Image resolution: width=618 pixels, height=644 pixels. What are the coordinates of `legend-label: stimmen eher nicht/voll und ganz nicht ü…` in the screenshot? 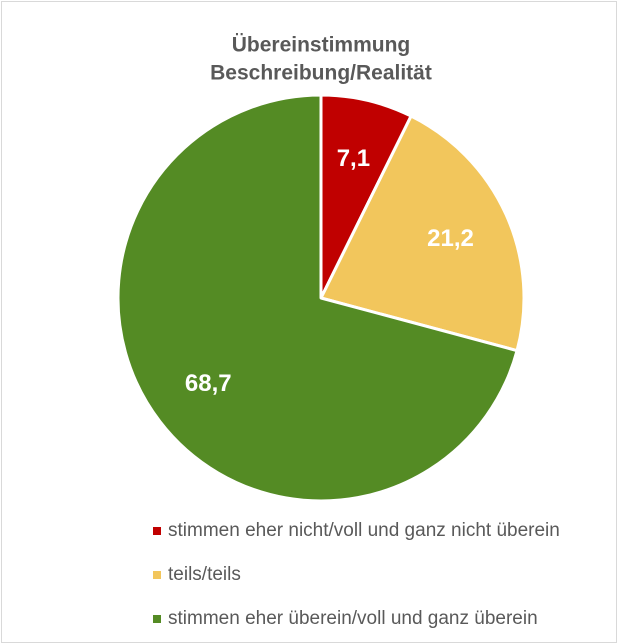 It's located at (364, 530).